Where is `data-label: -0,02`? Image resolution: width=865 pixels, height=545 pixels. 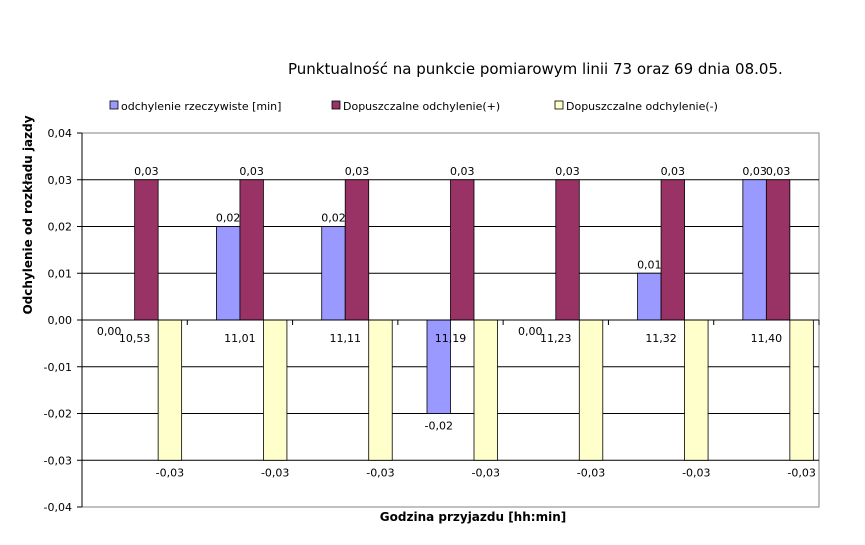 data-label: -0,02 is located at coordinates (439, 426).